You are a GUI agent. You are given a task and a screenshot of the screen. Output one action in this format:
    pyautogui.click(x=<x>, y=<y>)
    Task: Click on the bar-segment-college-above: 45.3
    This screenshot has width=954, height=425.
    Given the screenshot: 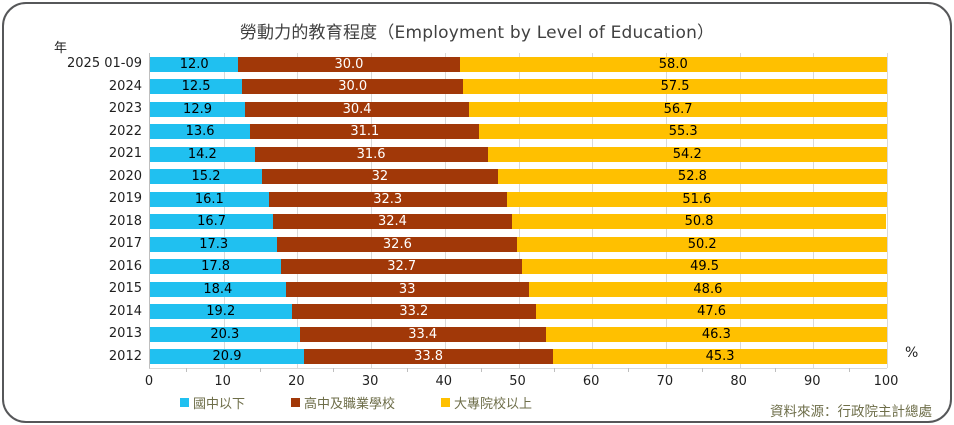 What is the action you would take?
    pyautogui.click(x=720, y=357)
    